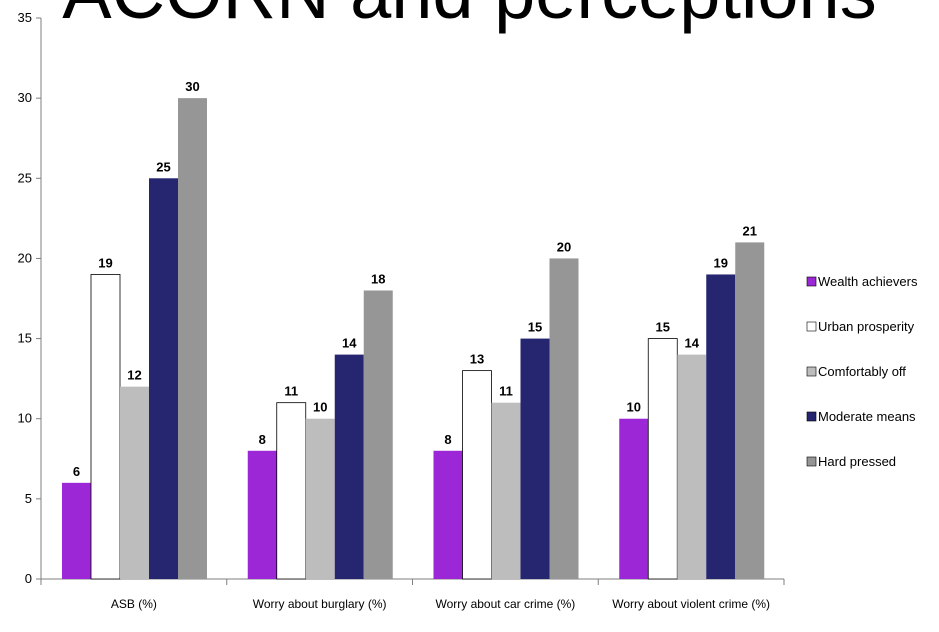 The image size is (939, 632). Describe the element at coordinates (25, 257) in the screenshot. I see `y-tick-label: 20` at that location.